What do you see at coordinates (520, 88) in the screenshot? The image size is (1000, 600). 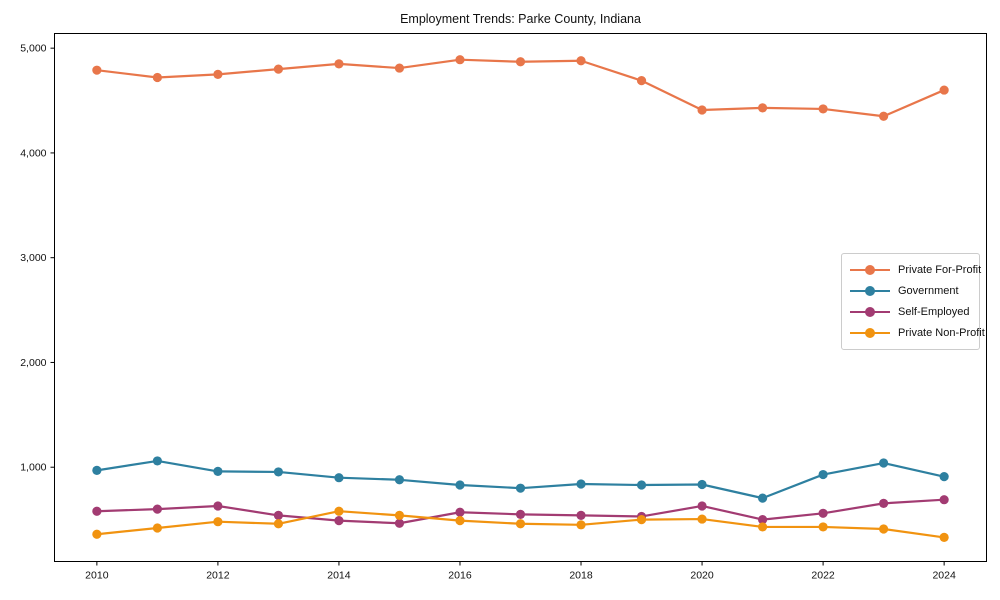 I see `series-line-private-for-profit` at bounding box center [520, 88].